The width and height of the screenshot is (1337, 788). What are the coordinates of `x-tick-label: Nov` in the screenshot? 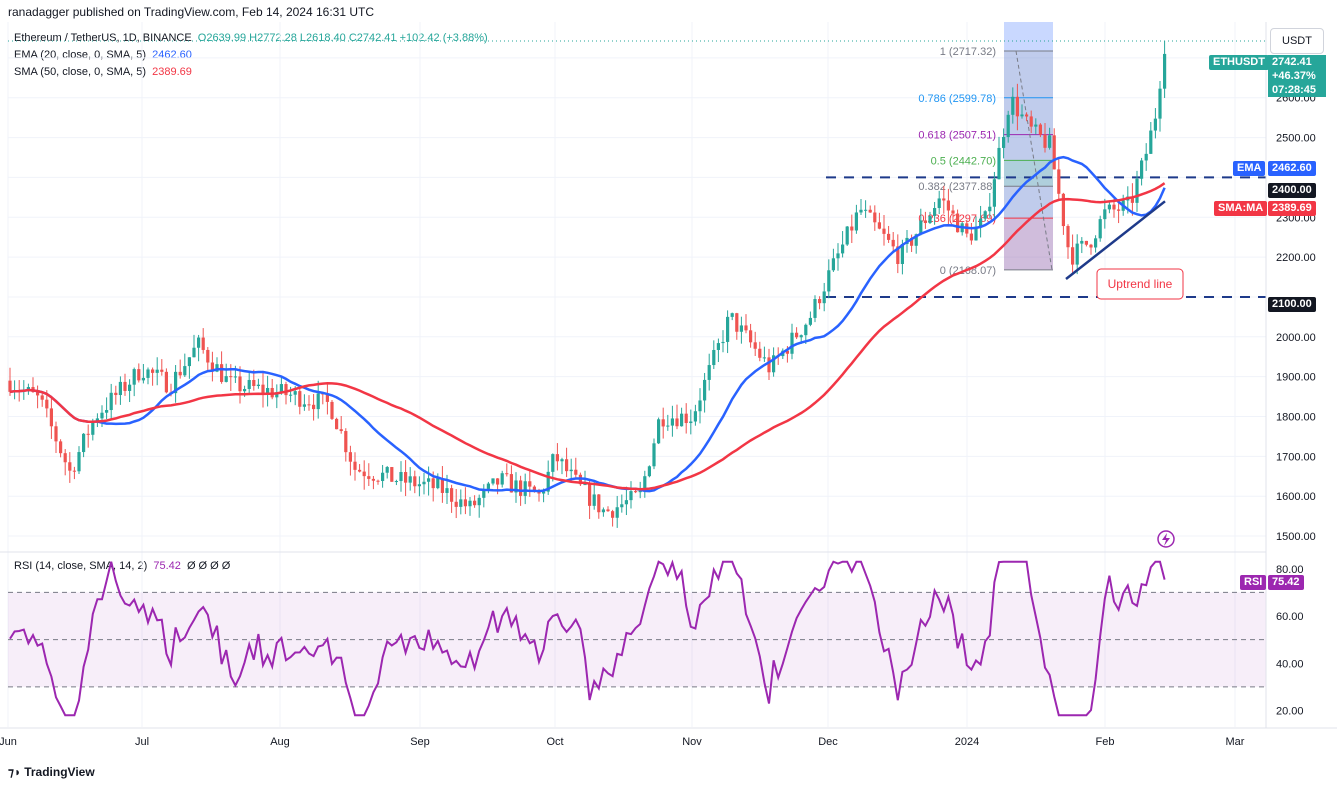 It's located at (692, 742).